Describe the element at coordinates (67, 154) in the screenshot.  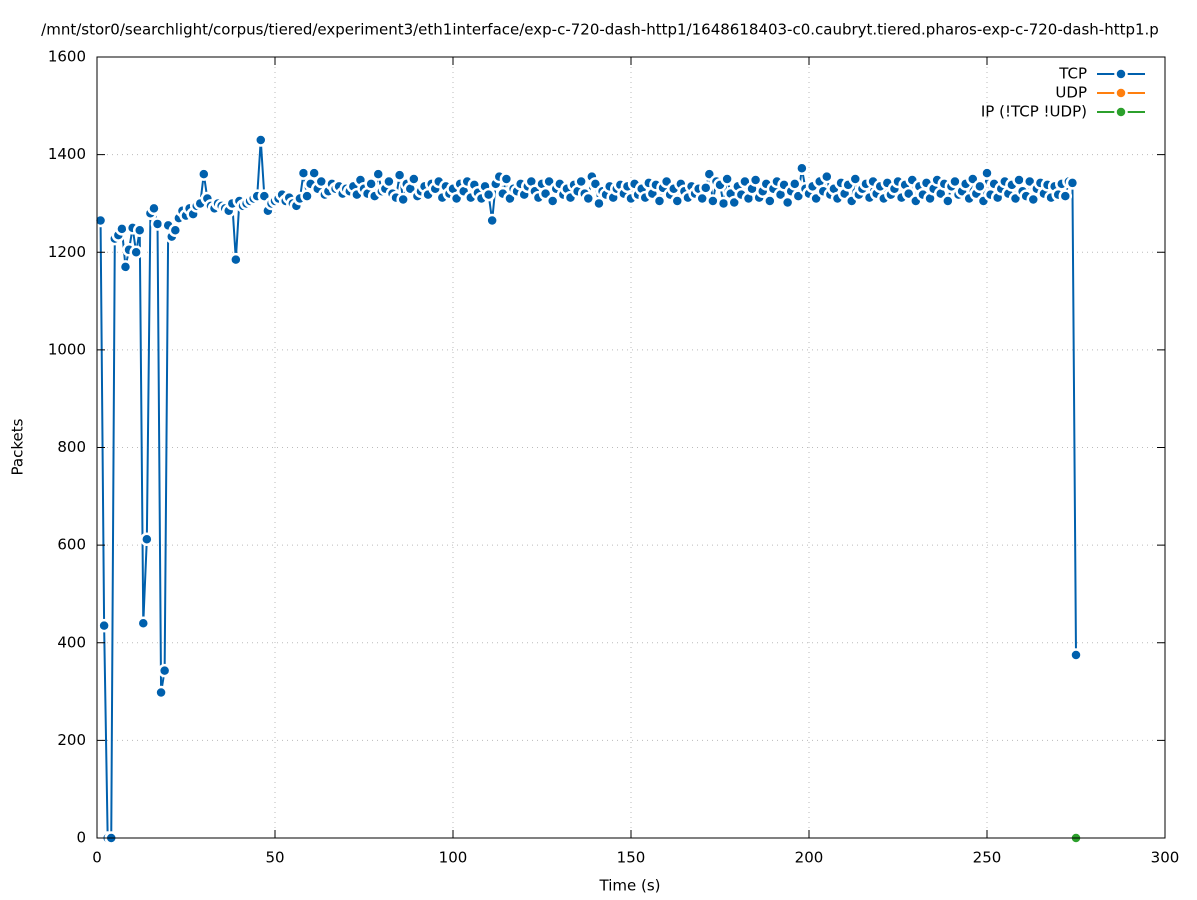
I see `y-tick-label: 1400` at that location.